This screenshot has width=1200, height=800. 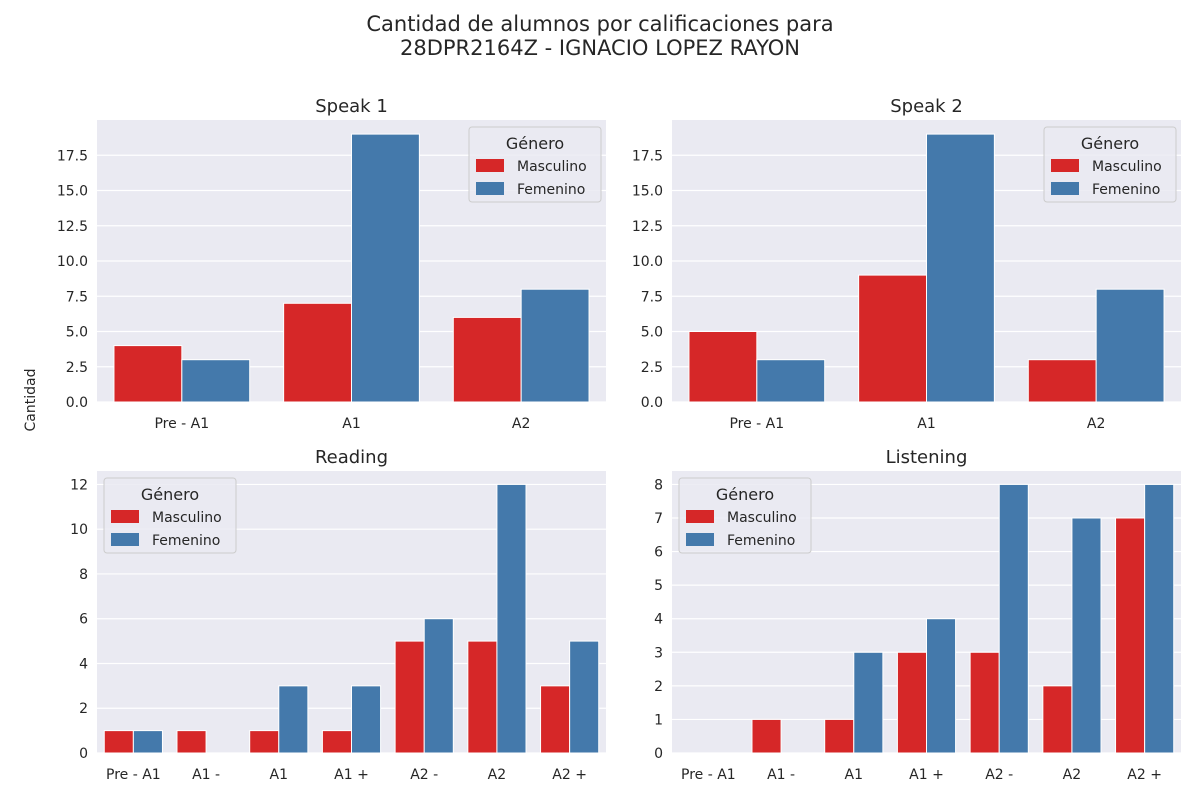 What do you see at coordinates (658, 653) in the screenshot?
I see `y-tick-label: 3` at bounding box center [658, 653].